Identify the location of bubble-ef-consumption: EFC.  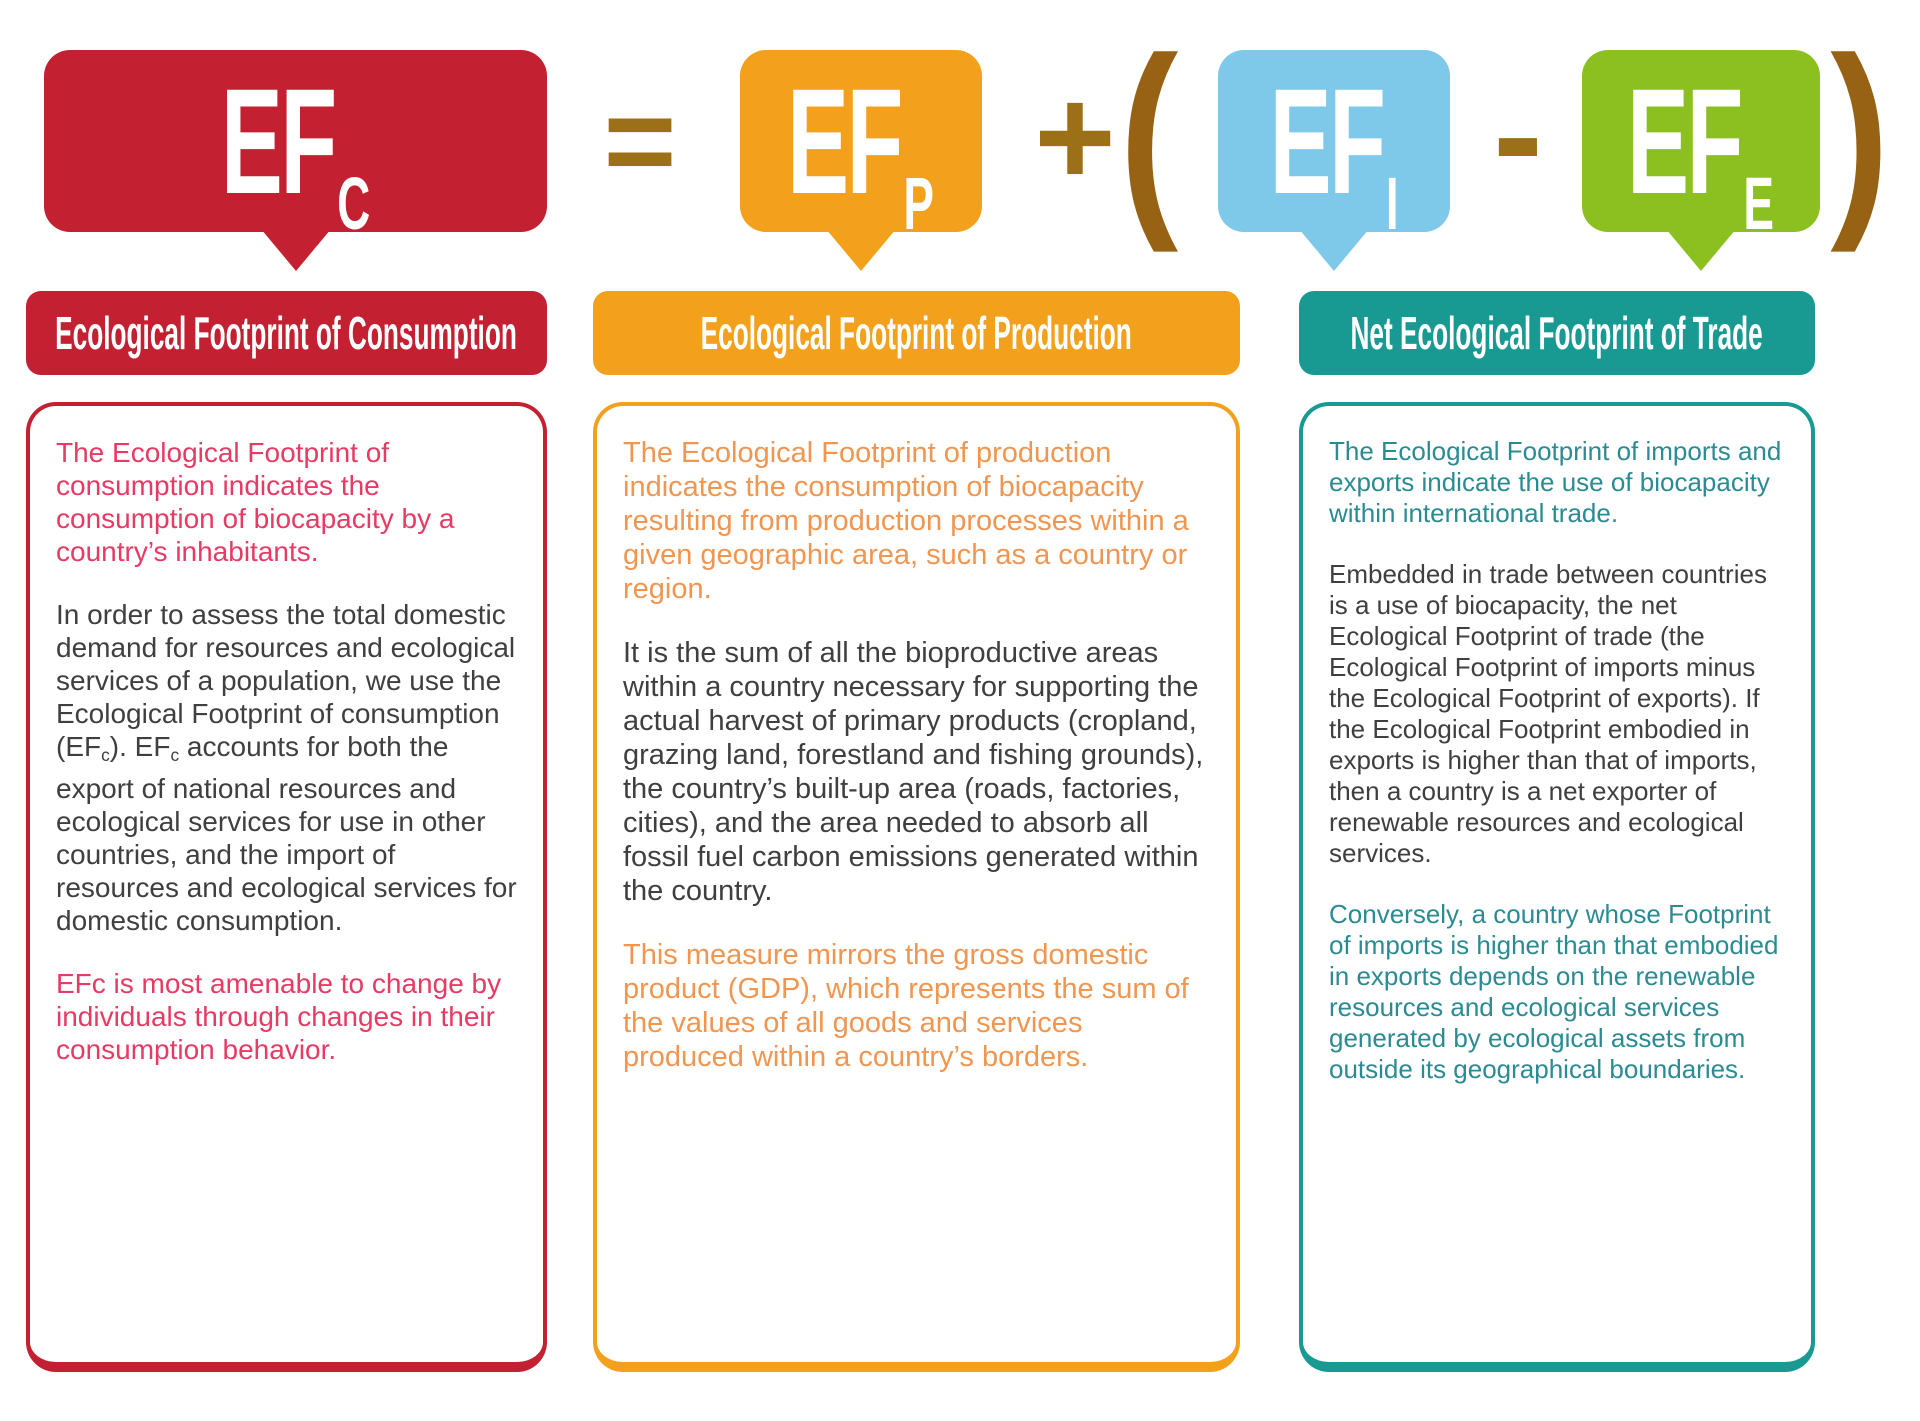
(295, 147).